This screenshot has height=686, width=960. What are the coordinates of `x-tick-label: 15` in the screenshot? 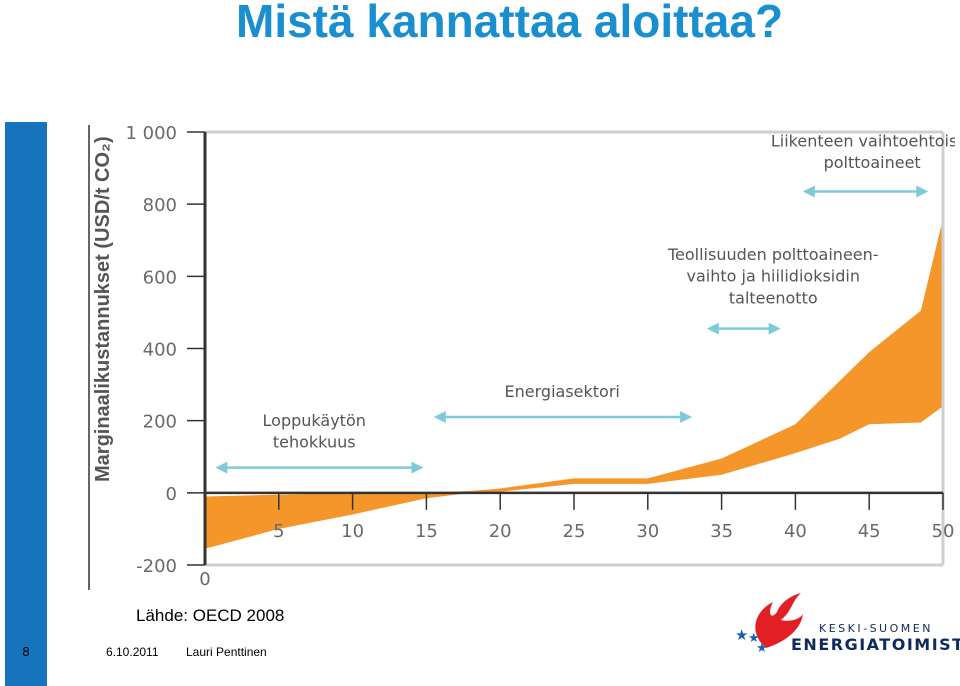 It's located at (426, 531).